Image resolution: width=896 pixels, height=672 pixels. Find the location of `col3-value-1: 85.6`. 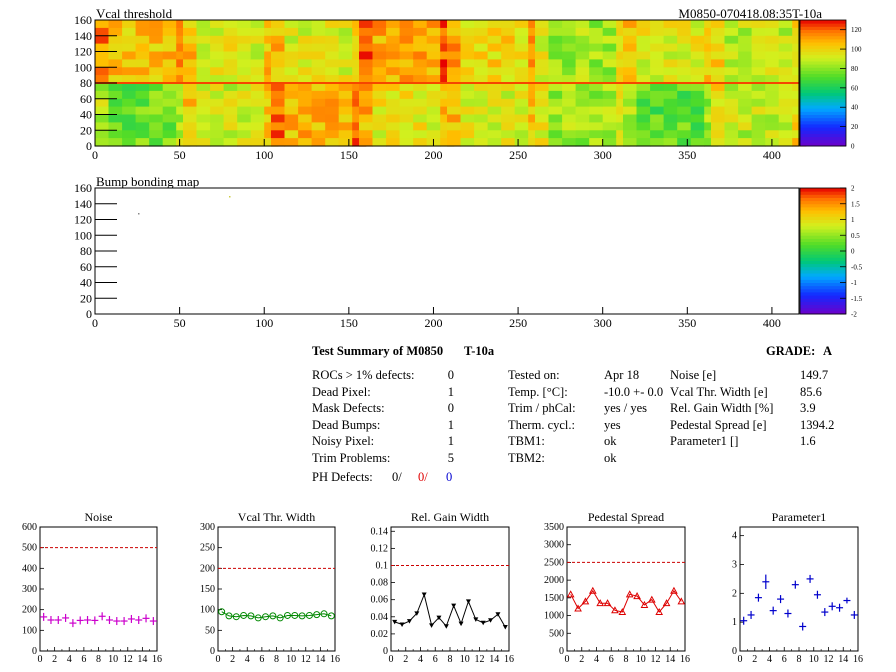

col3-value-1: 85.6 is located at coordinates (811, 391).